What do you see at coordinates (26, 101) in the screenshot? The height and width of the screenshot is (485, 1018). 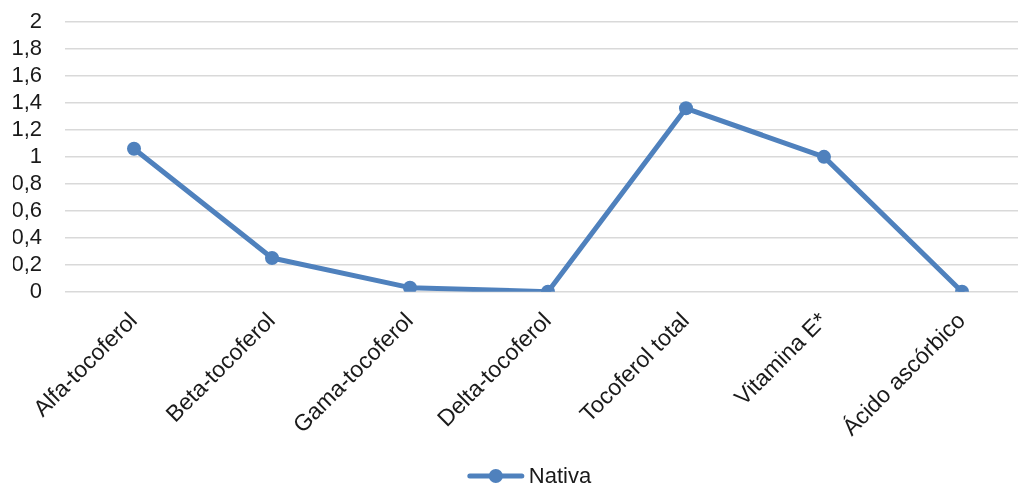 I see `y-tick-label: 1,4` at bounding box center [26, 101].